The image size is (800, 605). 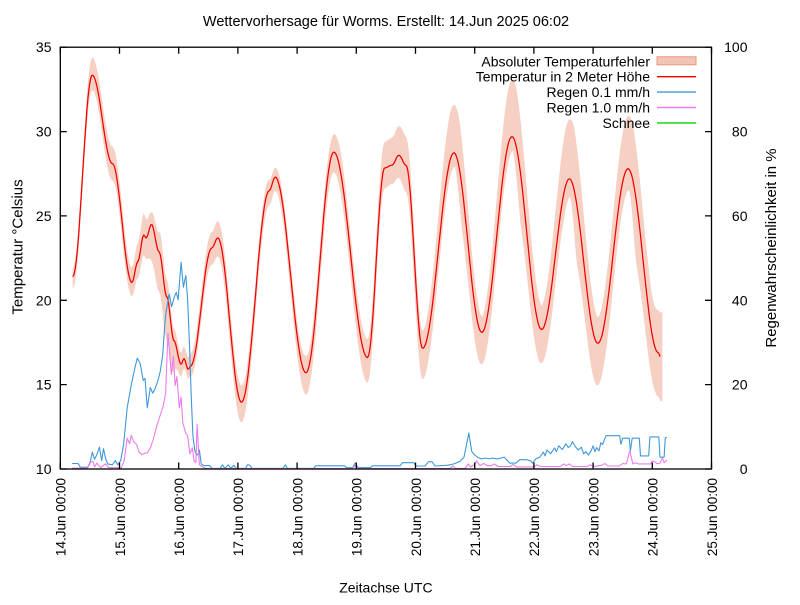 What do you see at coordinates (593, 517) in the screenshot?
I see `svg-text: 23.Jun 00:00` at bounding box center [593, 517].